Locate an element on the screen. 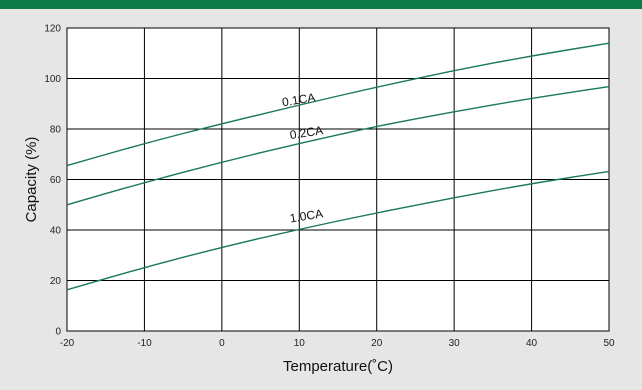 The width and height of the screenshot is (642, 390). y-axis-title: Capacity (%) is located at coordinates (31, 180).